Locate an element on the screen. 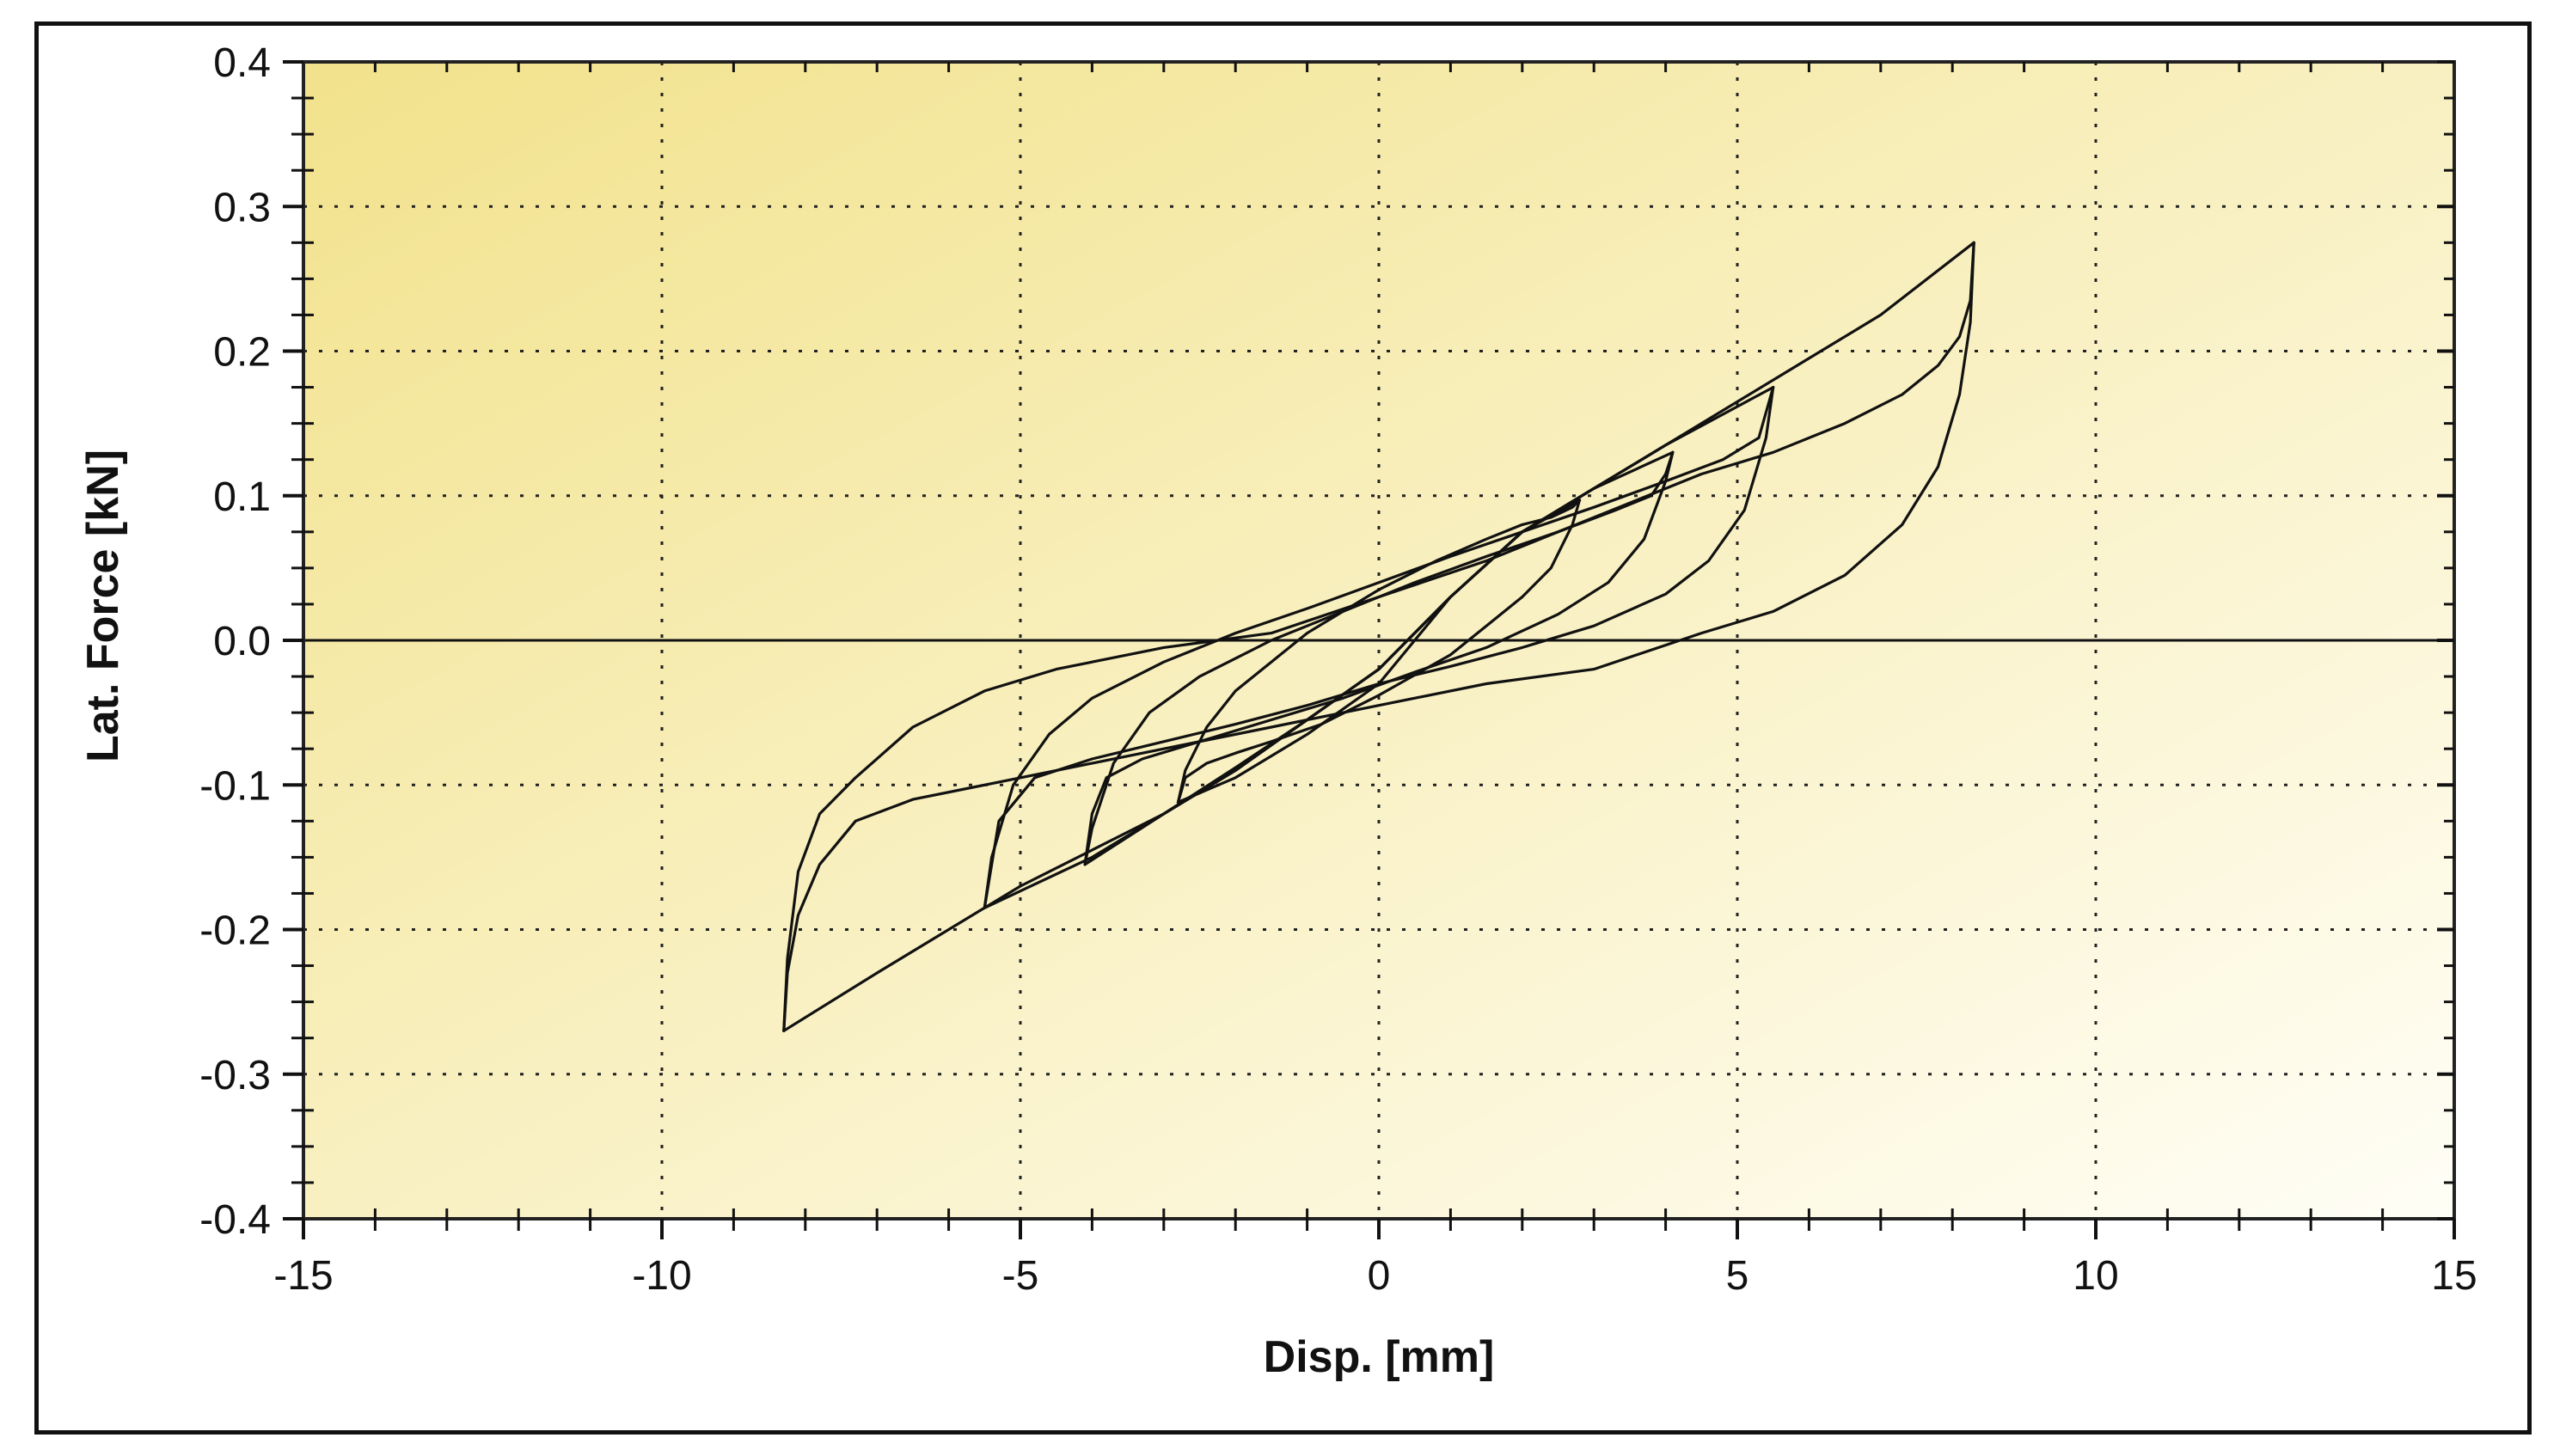  x-tick-label: 10 is located at coordinates (2095, 1276).